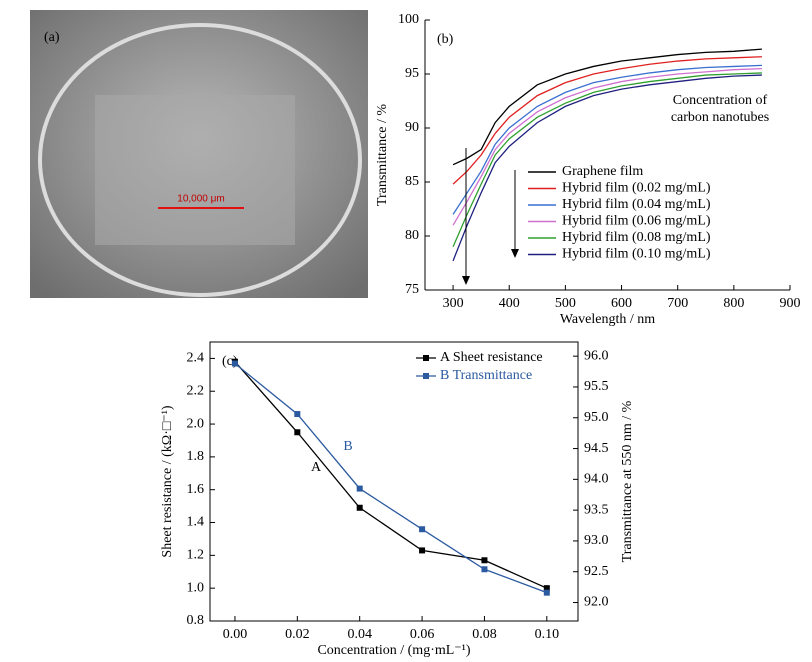 The height and width of the screenshot is (662, 812). Describe the element at coordinates (596, 509) in the screenshot. I see `y2-tick-label: 93.5` at that location.